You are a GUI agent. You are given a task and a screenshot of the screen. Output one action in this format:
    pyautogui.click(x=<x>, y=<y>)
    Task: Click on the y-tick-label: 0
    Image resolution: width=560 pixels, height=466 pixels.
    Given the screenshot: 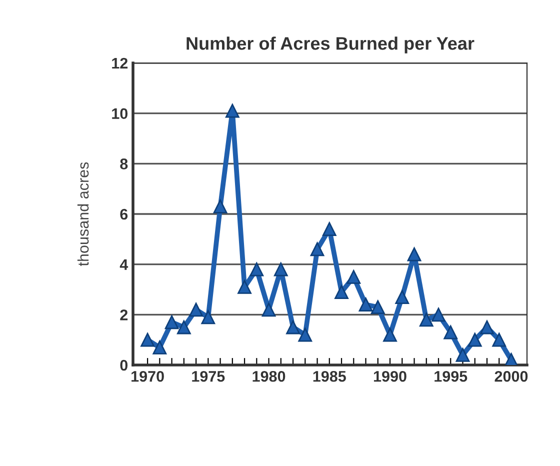 What is the action you would take?
    pyautogui.click(x=124, y=365)
    